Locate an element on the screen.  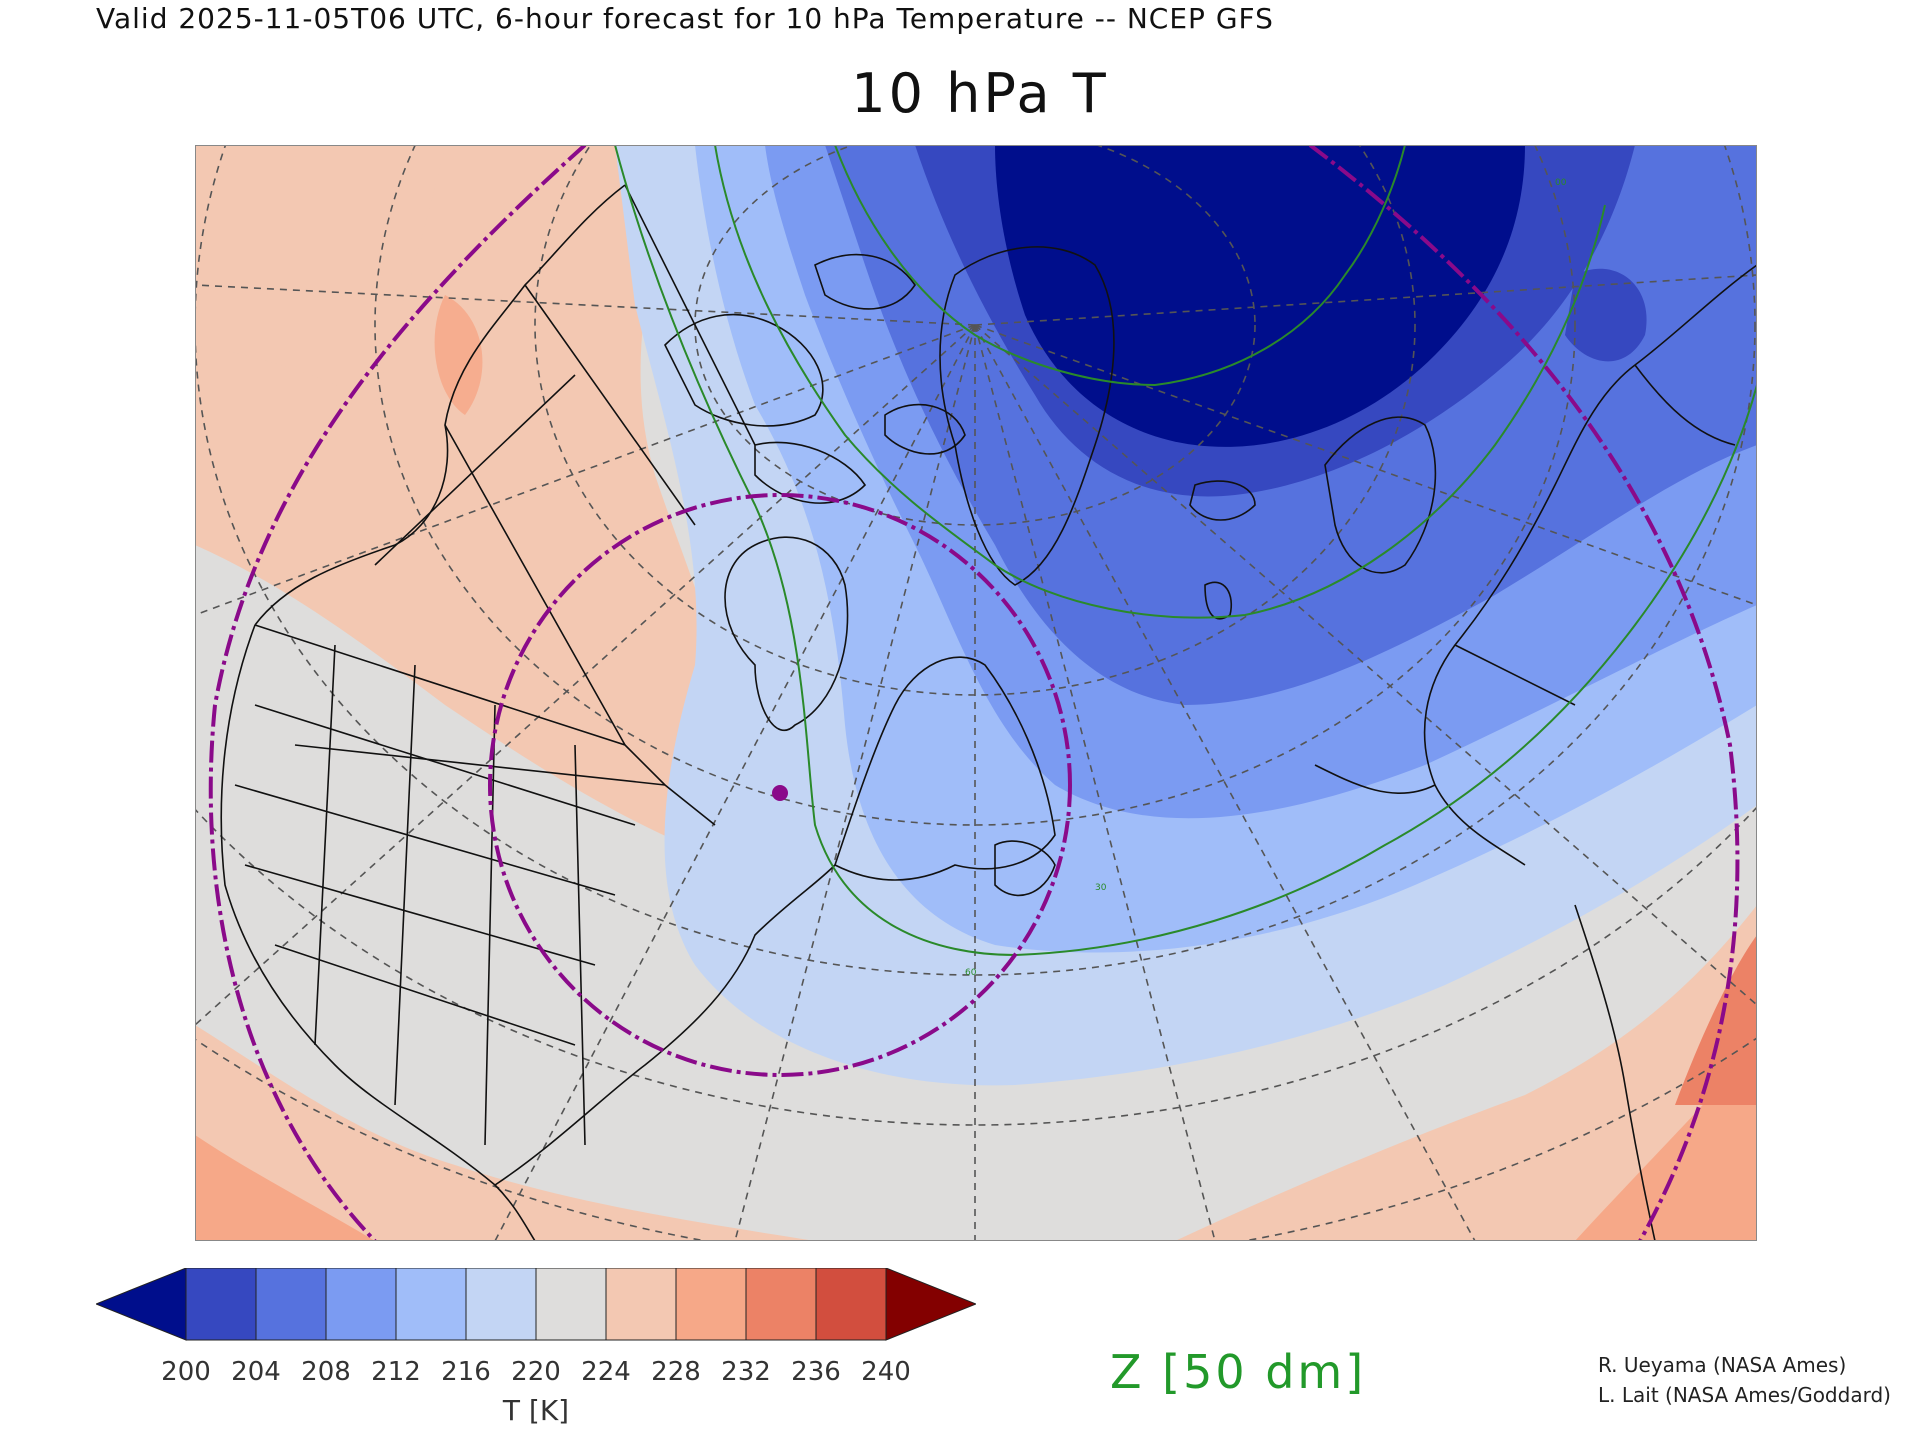
warm-band-bottom-left is located at coordinates (505, 1133).